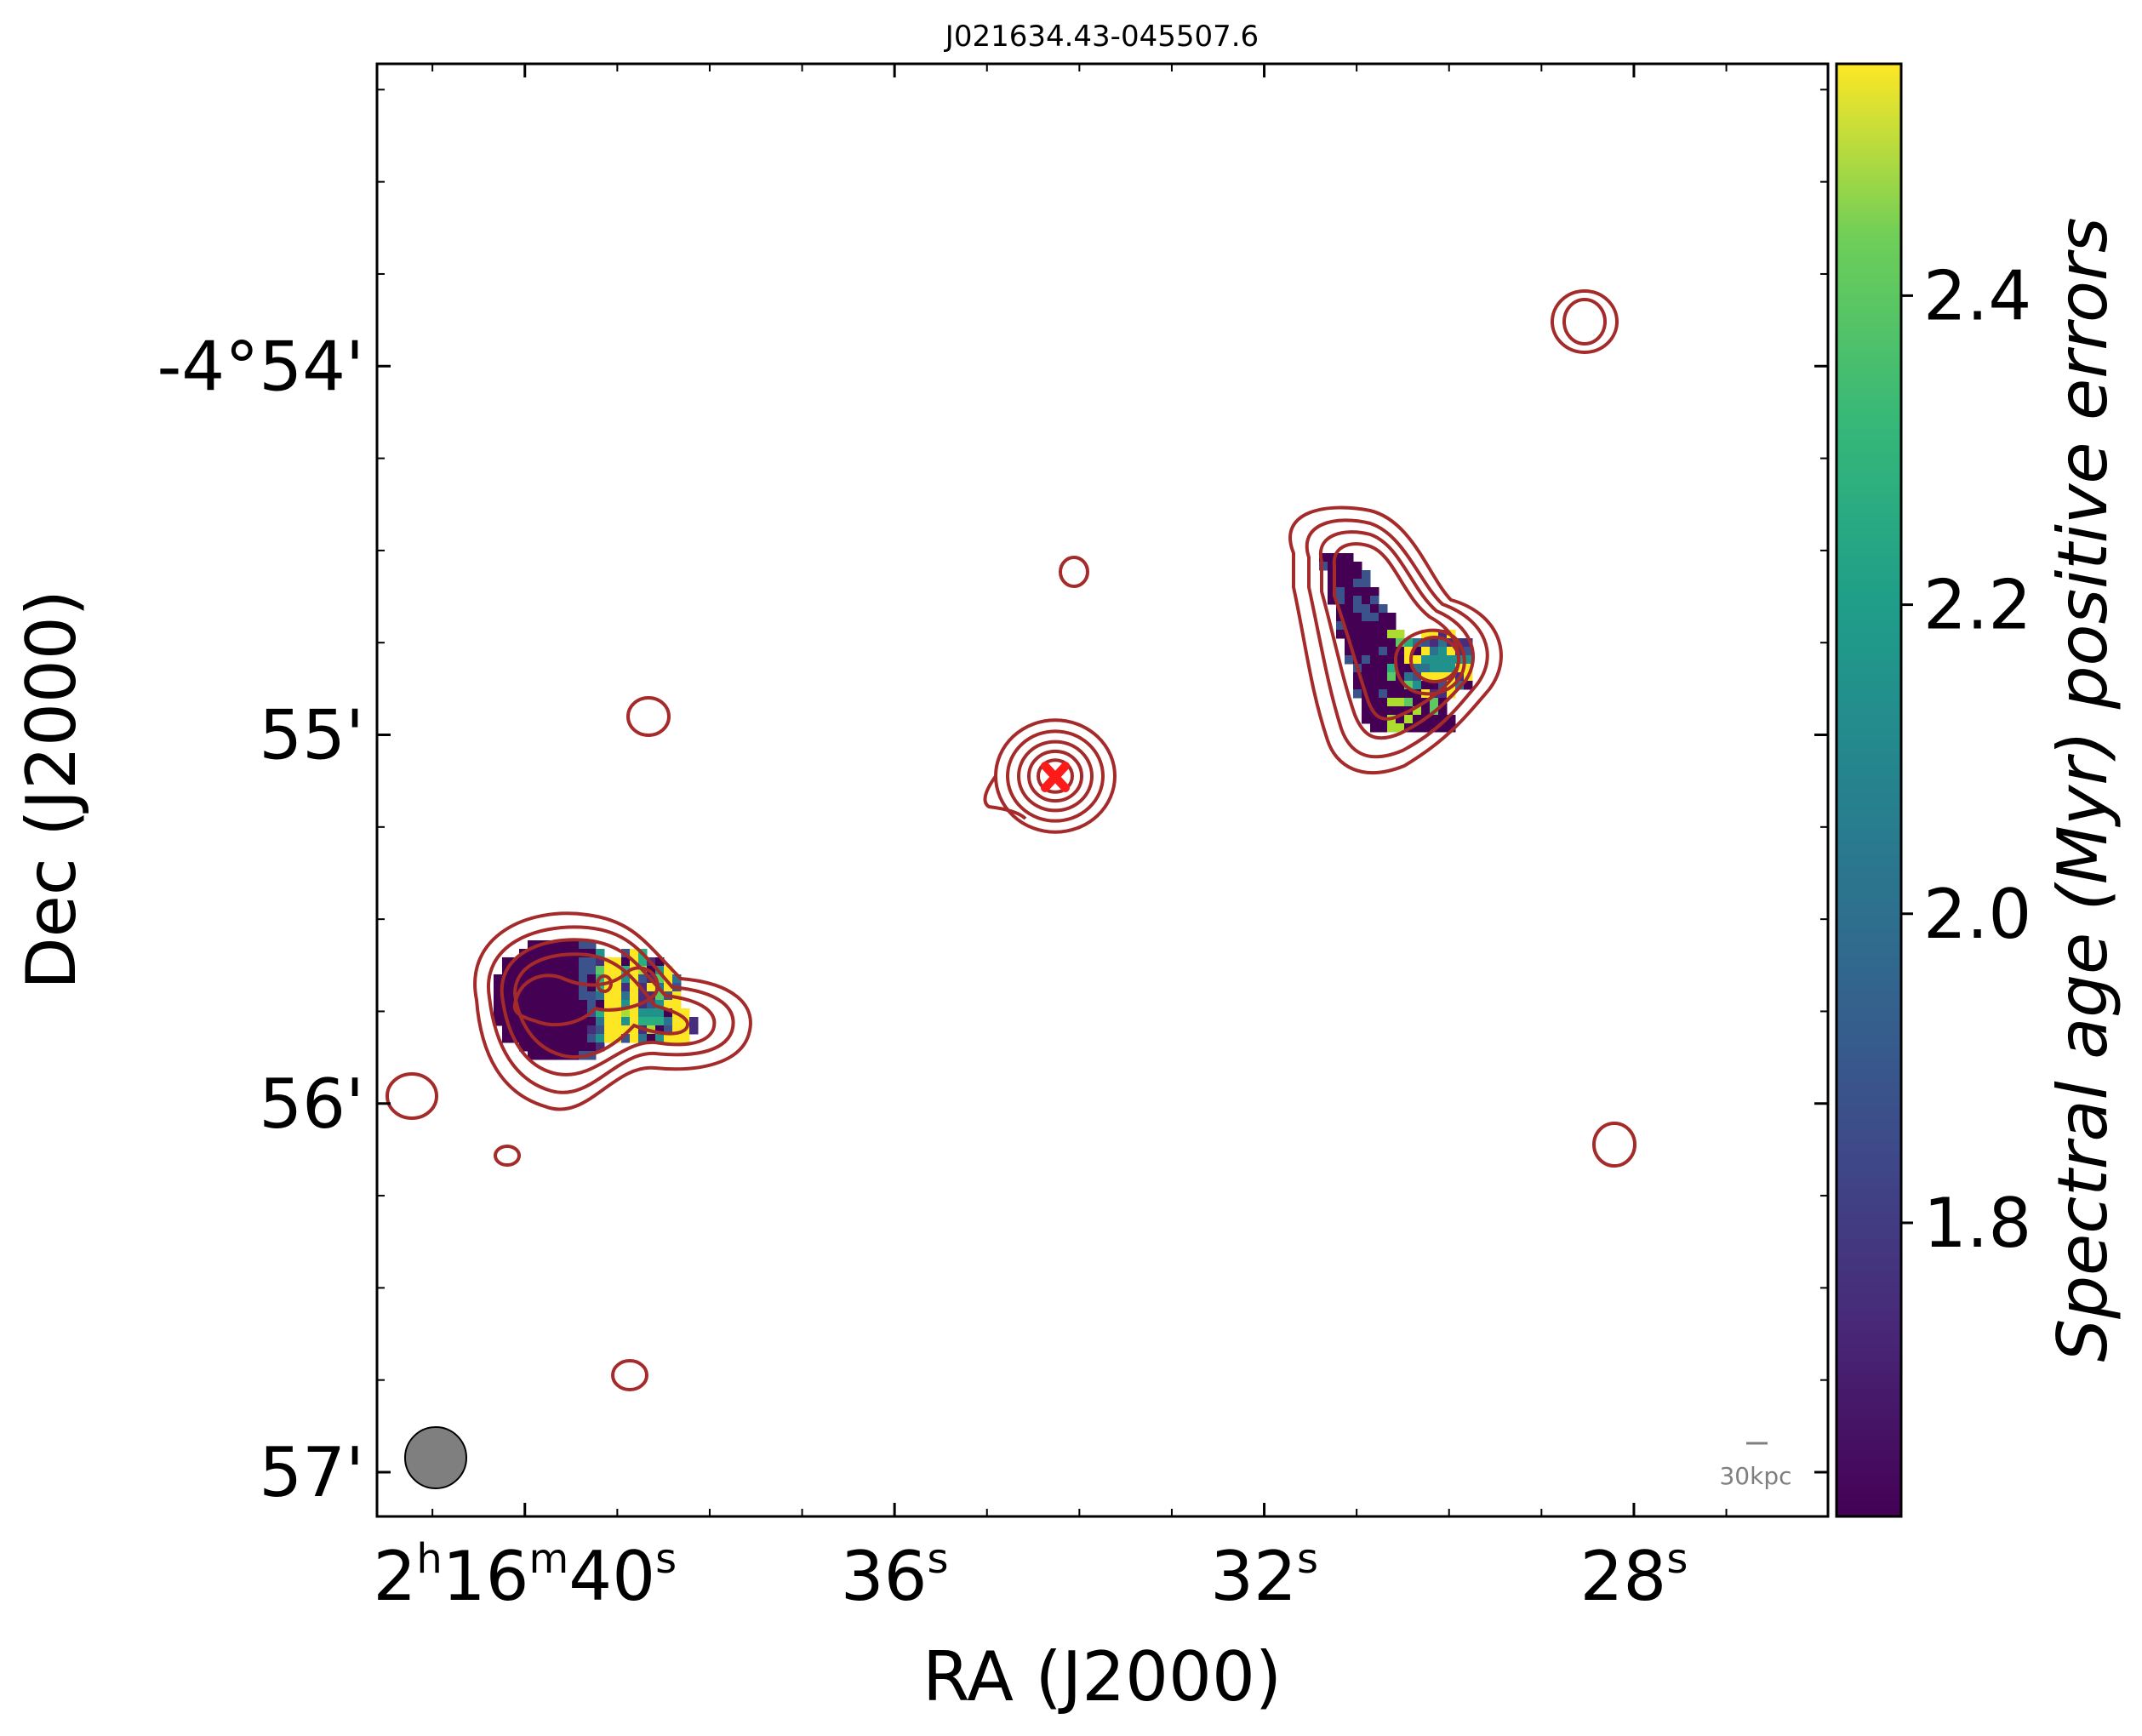  Describe the element at coordinates (435, 1457) in the screenshot. I see `beam-ellipse` at that location.